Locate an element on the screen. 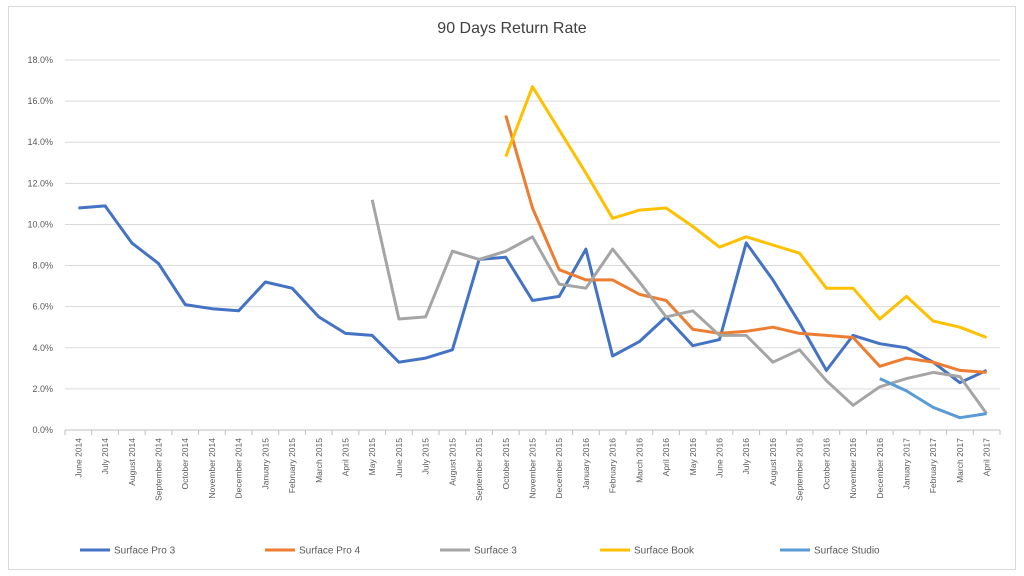 This screenshot has width=1024, height=576. legend-label: Surface 3 is located at coordinates (495, 551).